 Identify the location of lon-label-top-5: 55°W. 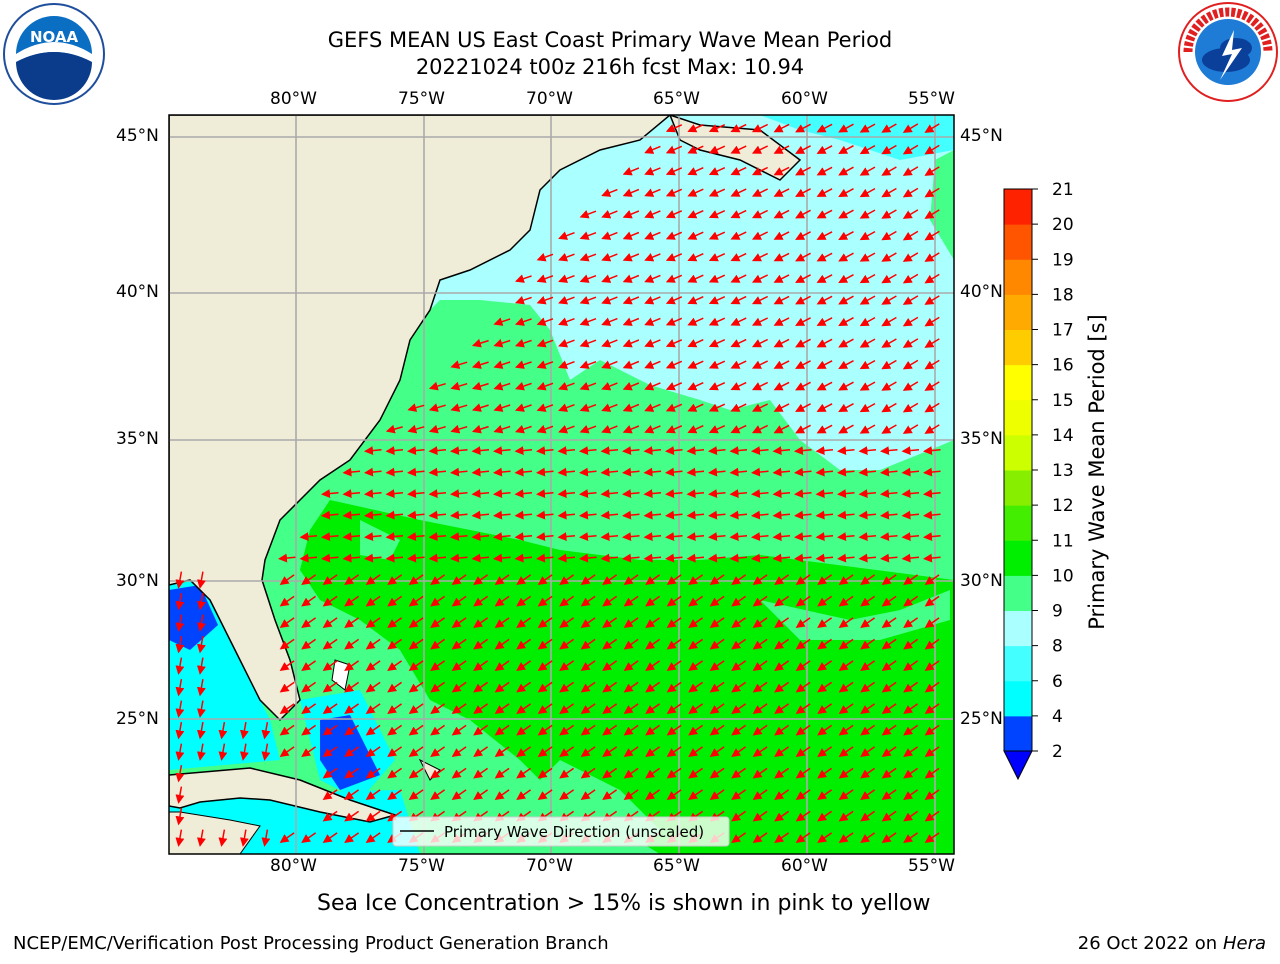
(931, 99).